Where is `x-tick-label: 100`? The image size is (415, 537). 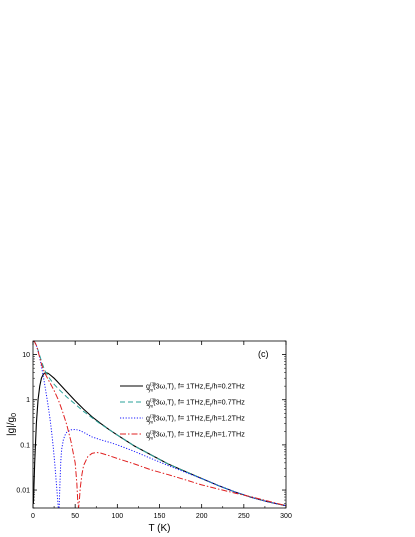 x-tick-label: 100 is located at coordinates (117, 516).